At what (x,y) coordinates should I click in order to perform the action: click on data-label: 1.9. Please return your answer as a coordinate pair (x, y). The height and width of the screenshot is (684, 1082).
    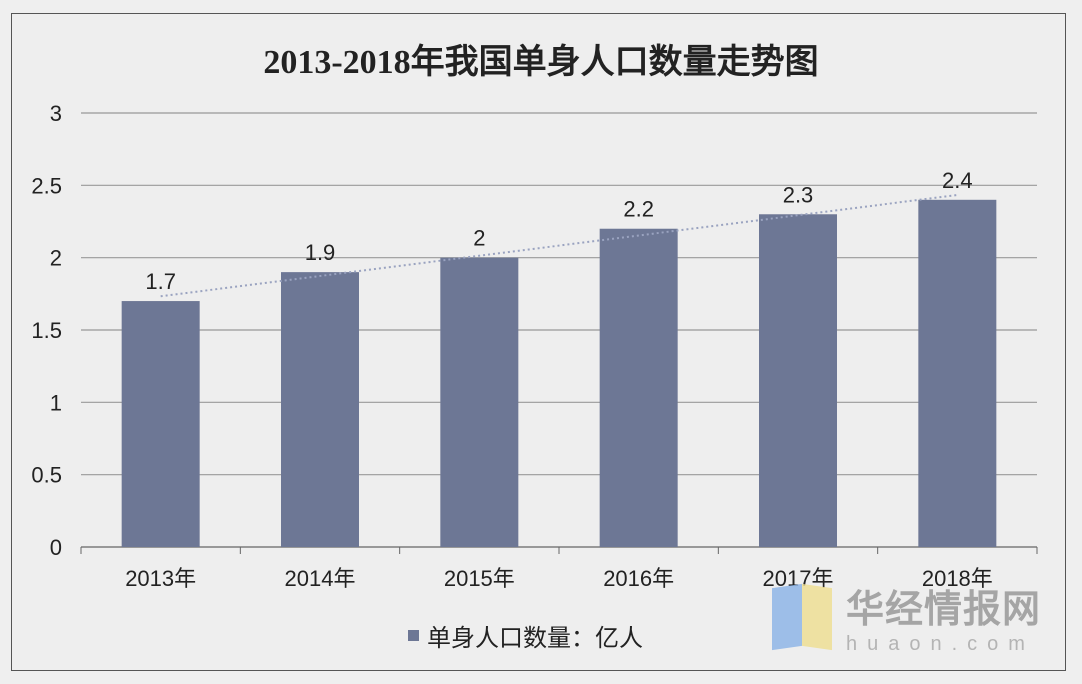
    Looking at the image, I should click on (320, 252).